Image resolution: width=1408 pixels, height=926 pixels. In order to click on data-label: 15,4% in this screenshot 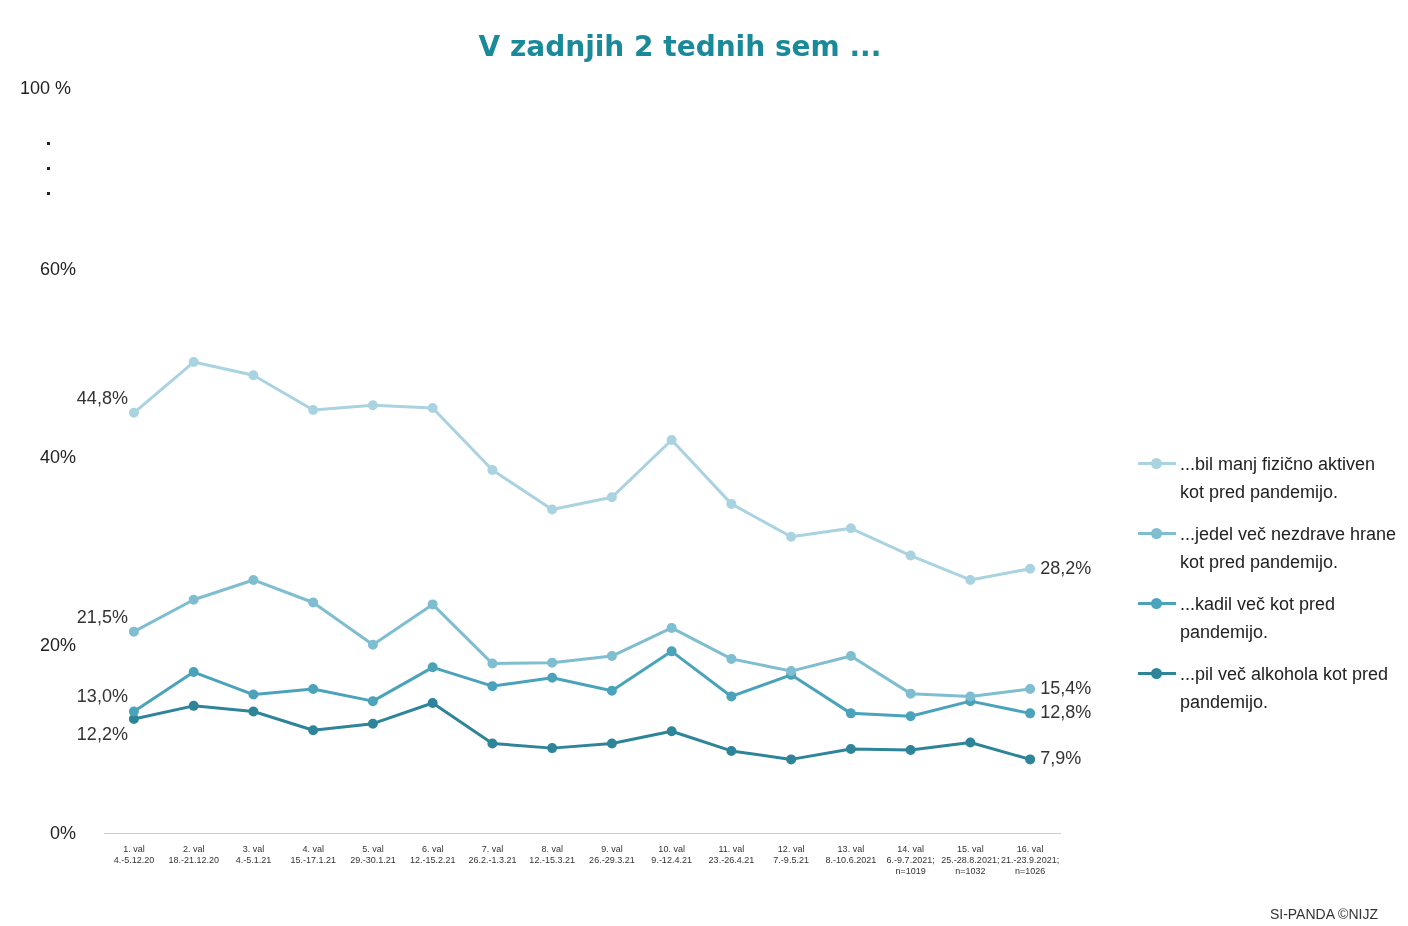, I will do `click(1066, 687)`.